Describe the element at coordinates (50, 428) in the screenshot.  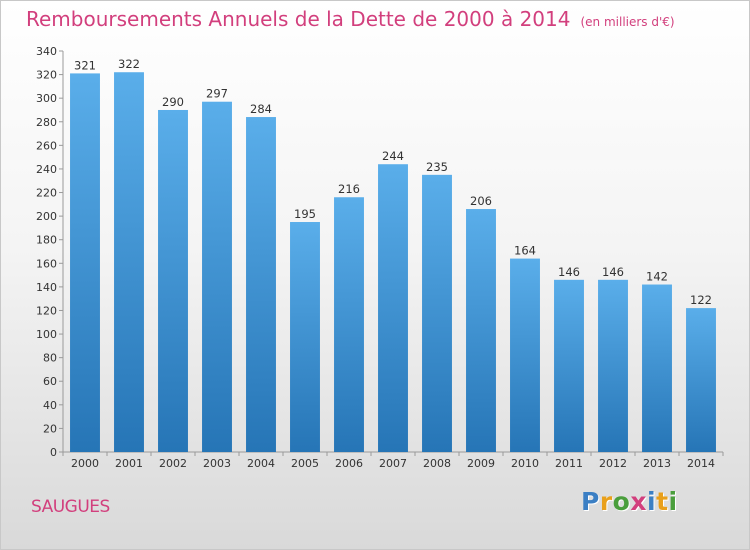
I see `y-tick-label: 20` at that location.